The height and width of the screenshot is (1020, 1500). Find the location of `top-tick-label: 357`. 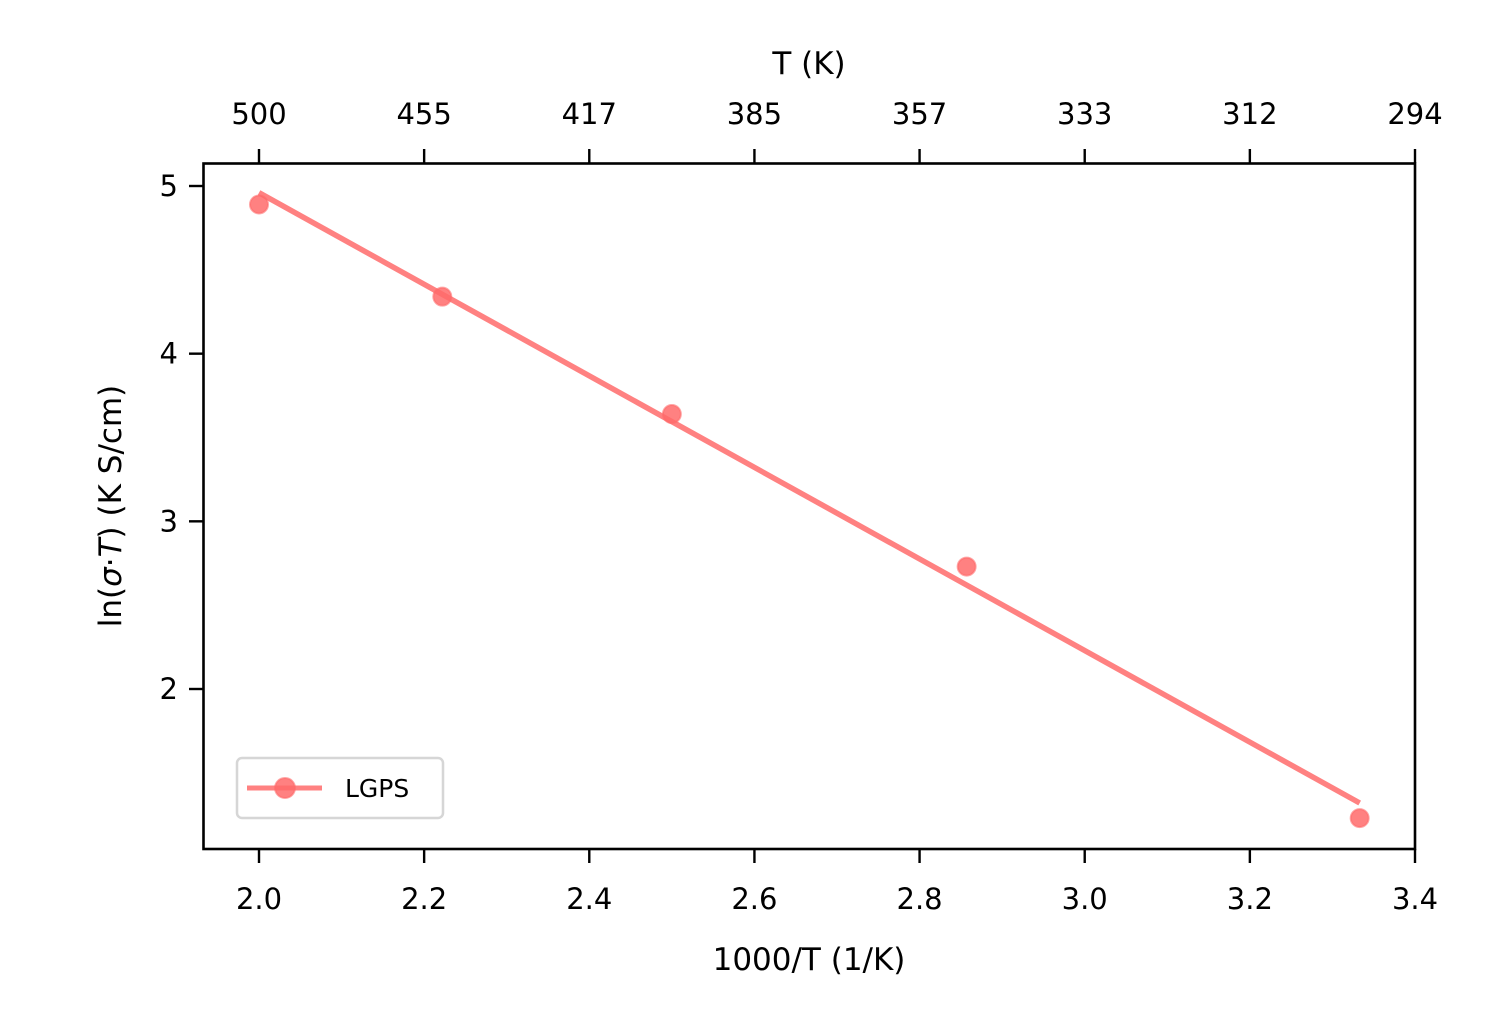

top-tick-label: 357 is located at coordinates (919, 114).